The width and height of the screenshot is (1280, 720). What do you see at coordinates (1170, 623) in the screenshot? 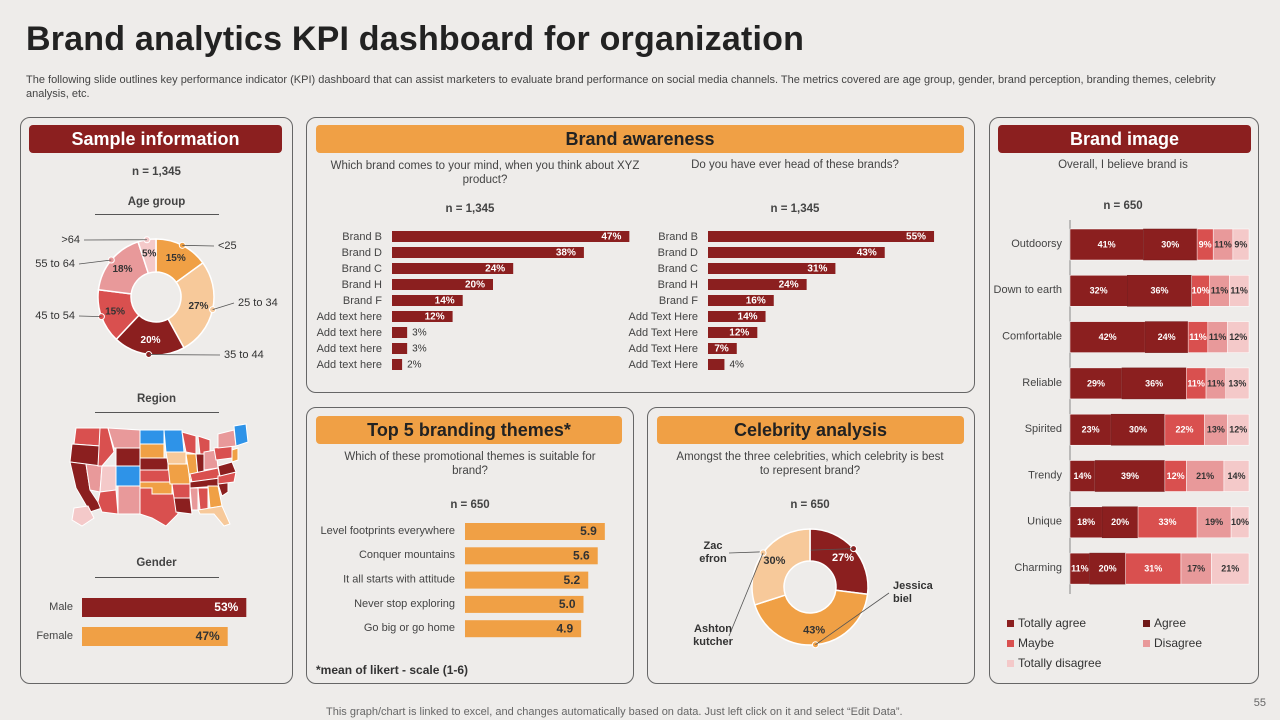
I see `legend-label: Agree` at bounding box center [1170, 623].